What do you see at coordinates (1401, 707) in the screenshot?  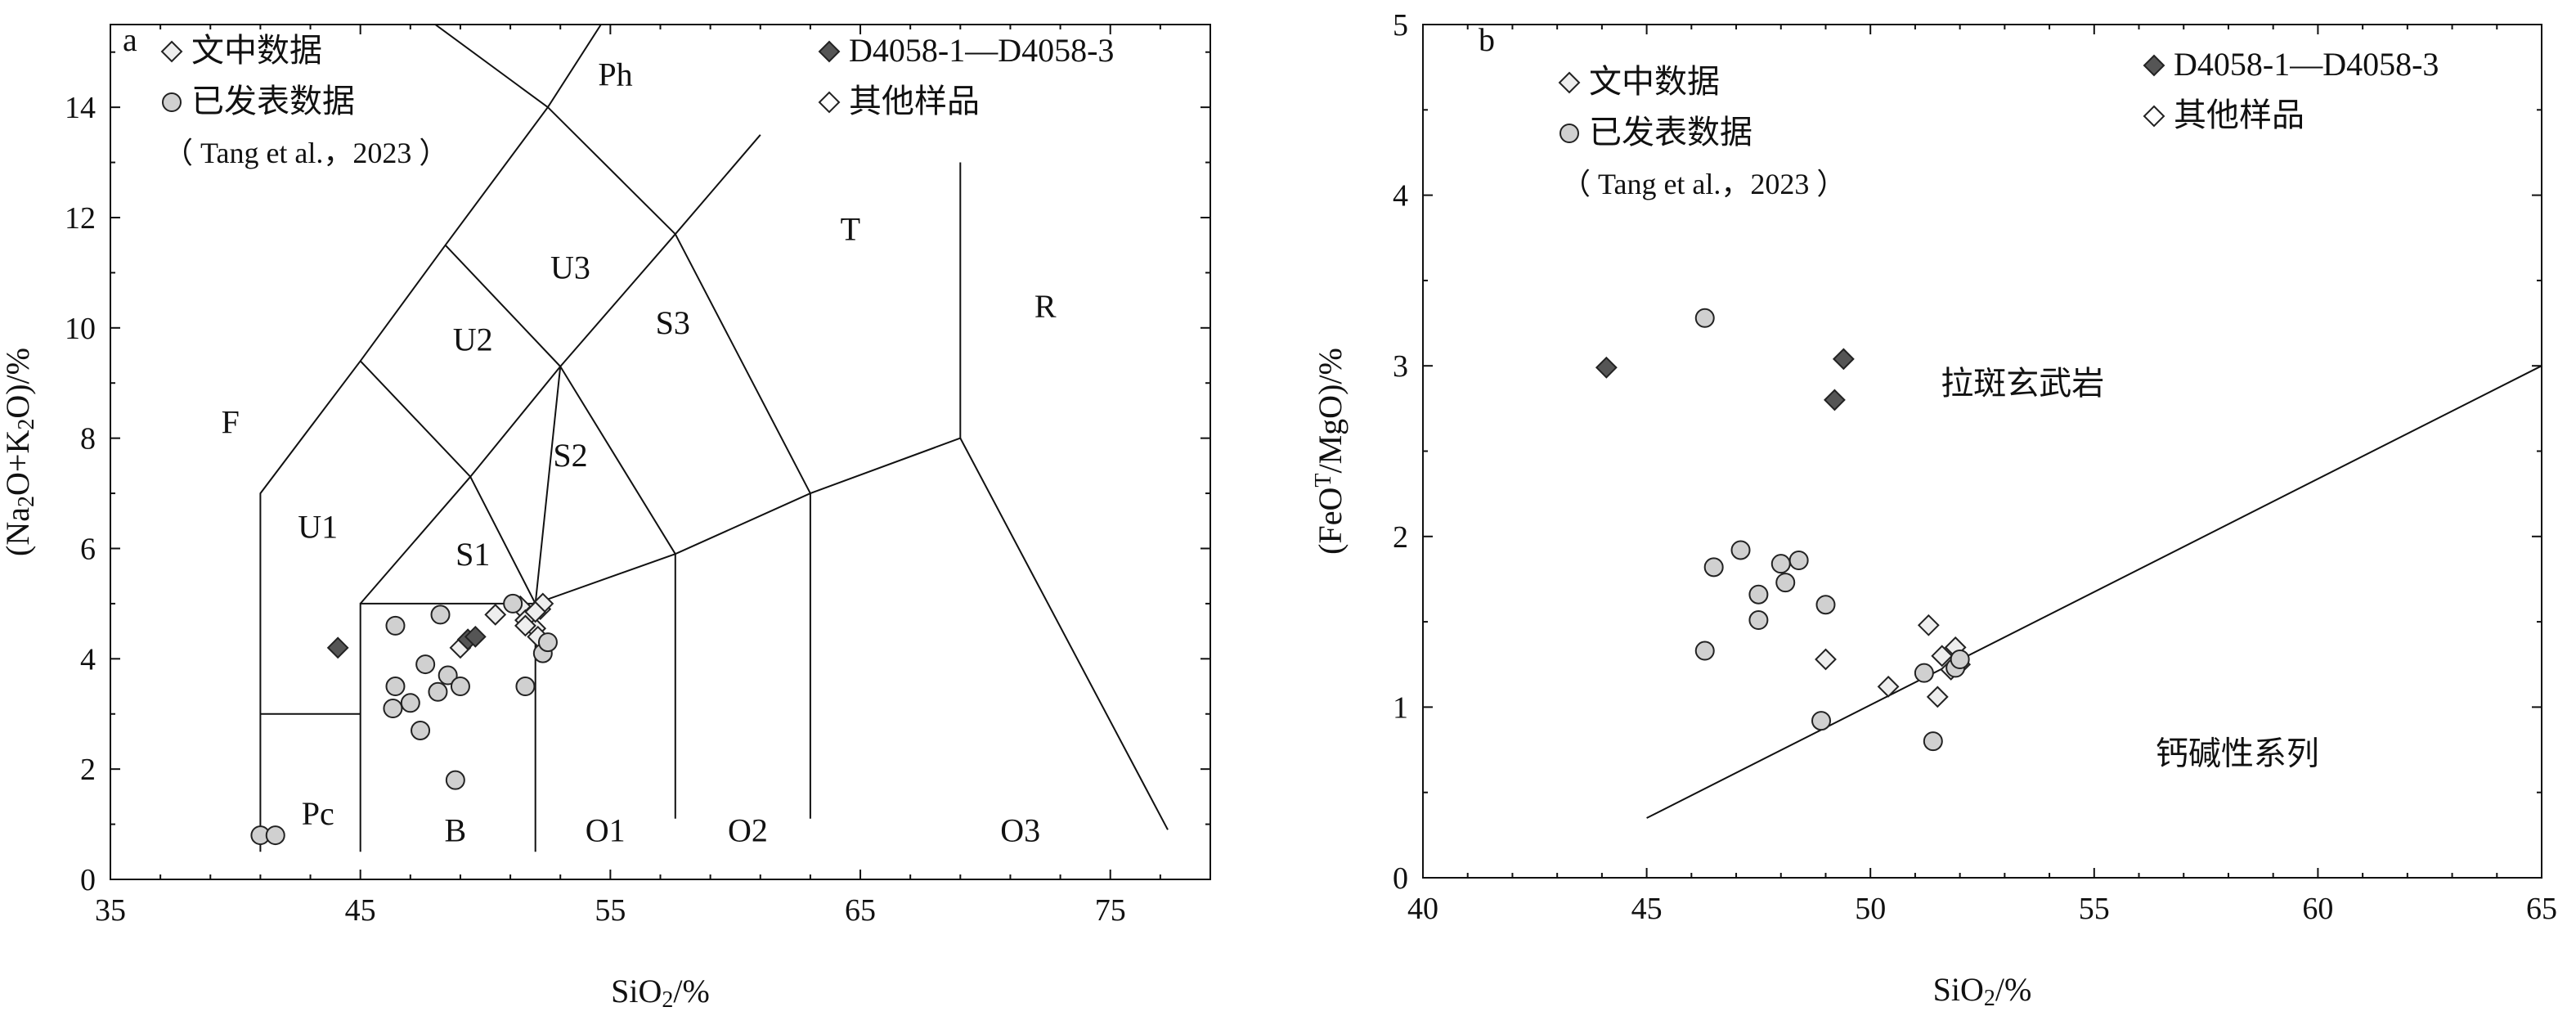 I see `y-tick-label: 1` at bounding box center [1401, 707].